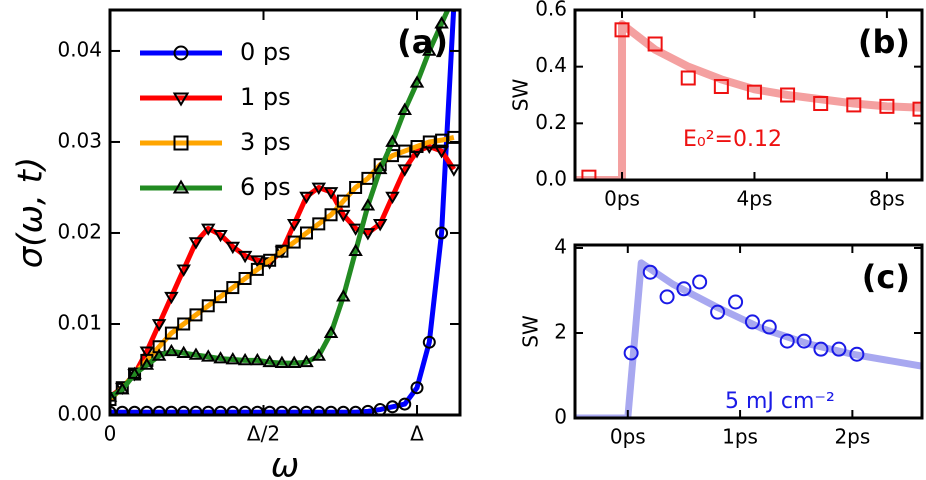 The height and width of the screenshot is (480, 926). What do you see at coordinates (740, 437) in the screenshot?
I see `x-tick-label: 1ps` at bounding box center [740, 437].